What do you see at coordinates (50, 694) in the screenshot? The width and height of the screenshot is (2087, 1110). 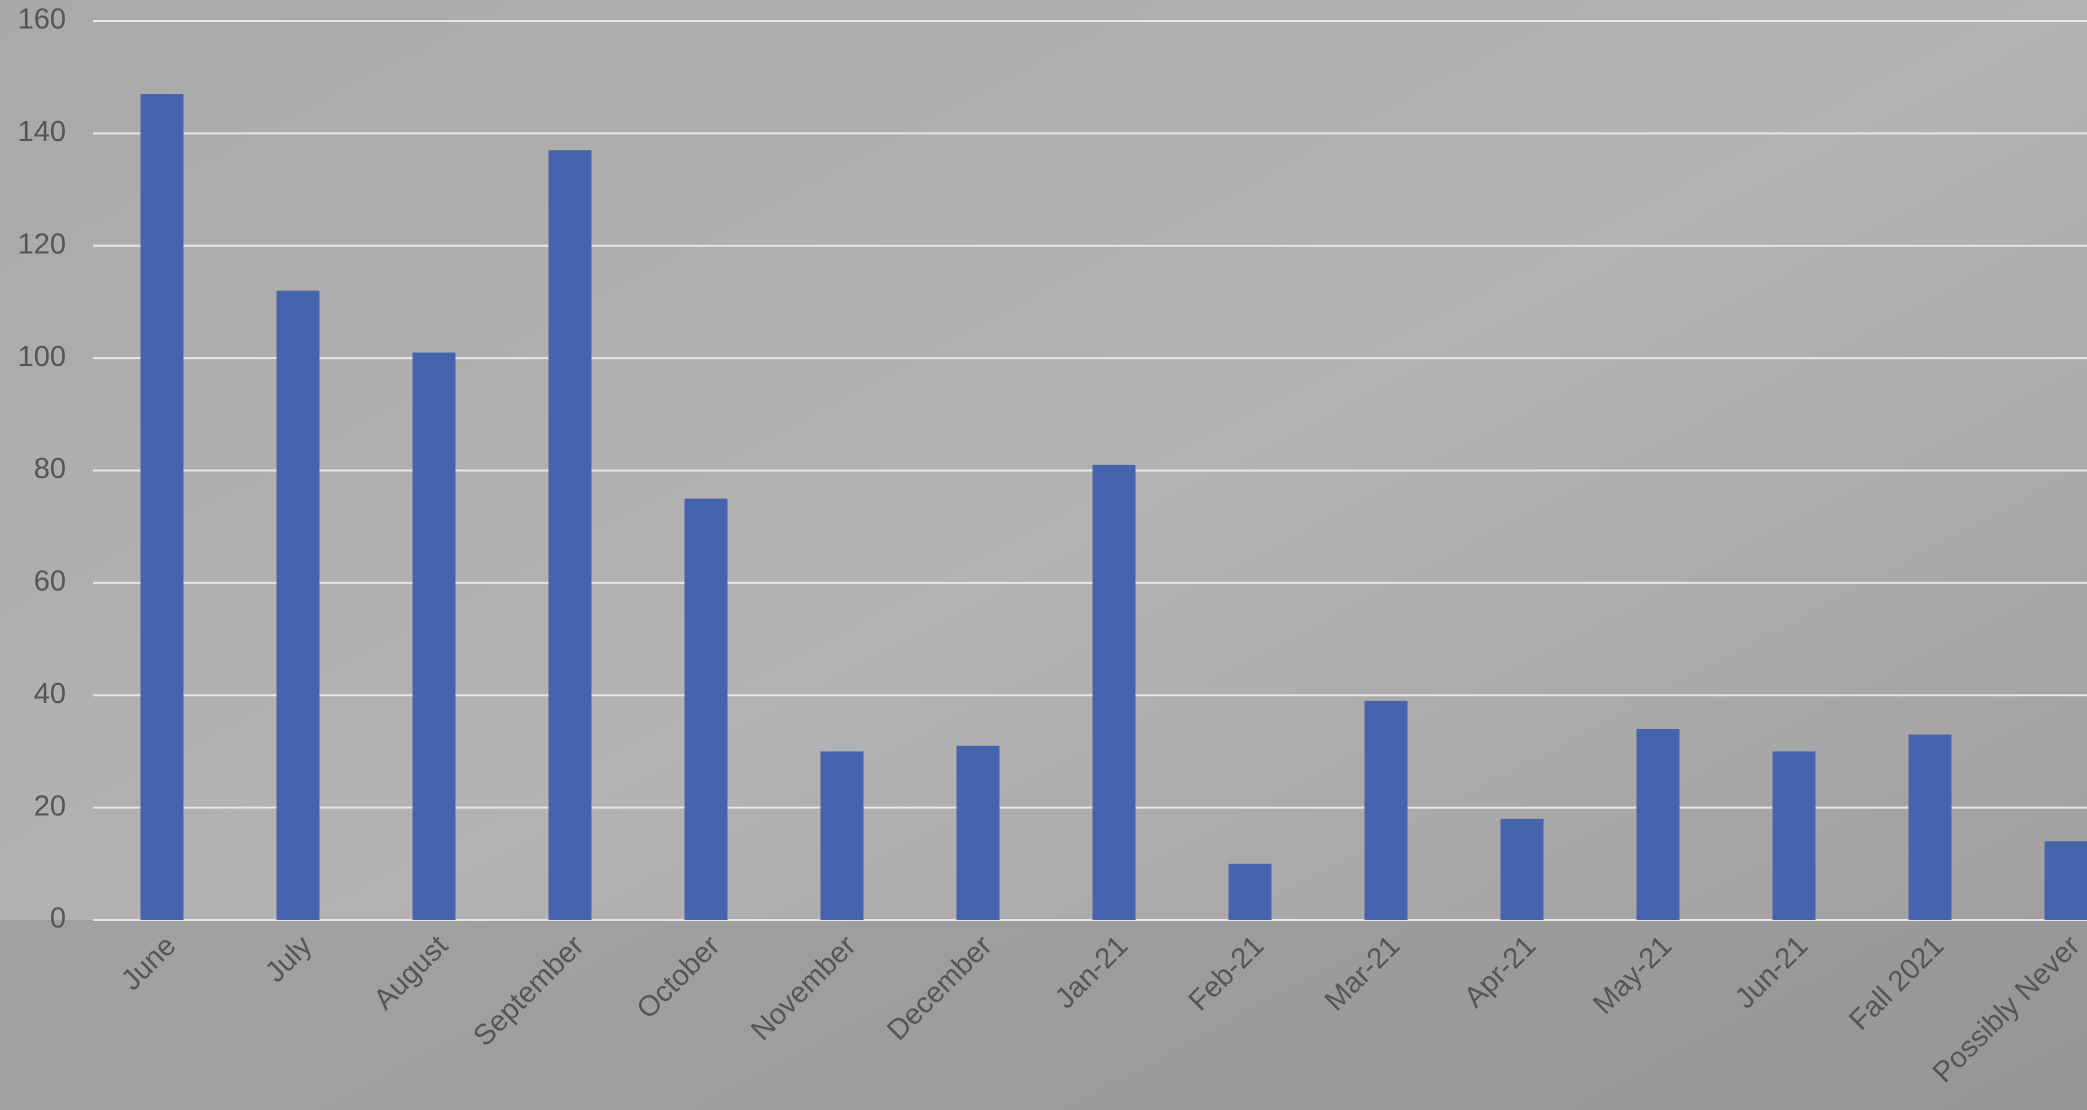 I see `y-tick-label: 40` at bounding box center [50, 694].